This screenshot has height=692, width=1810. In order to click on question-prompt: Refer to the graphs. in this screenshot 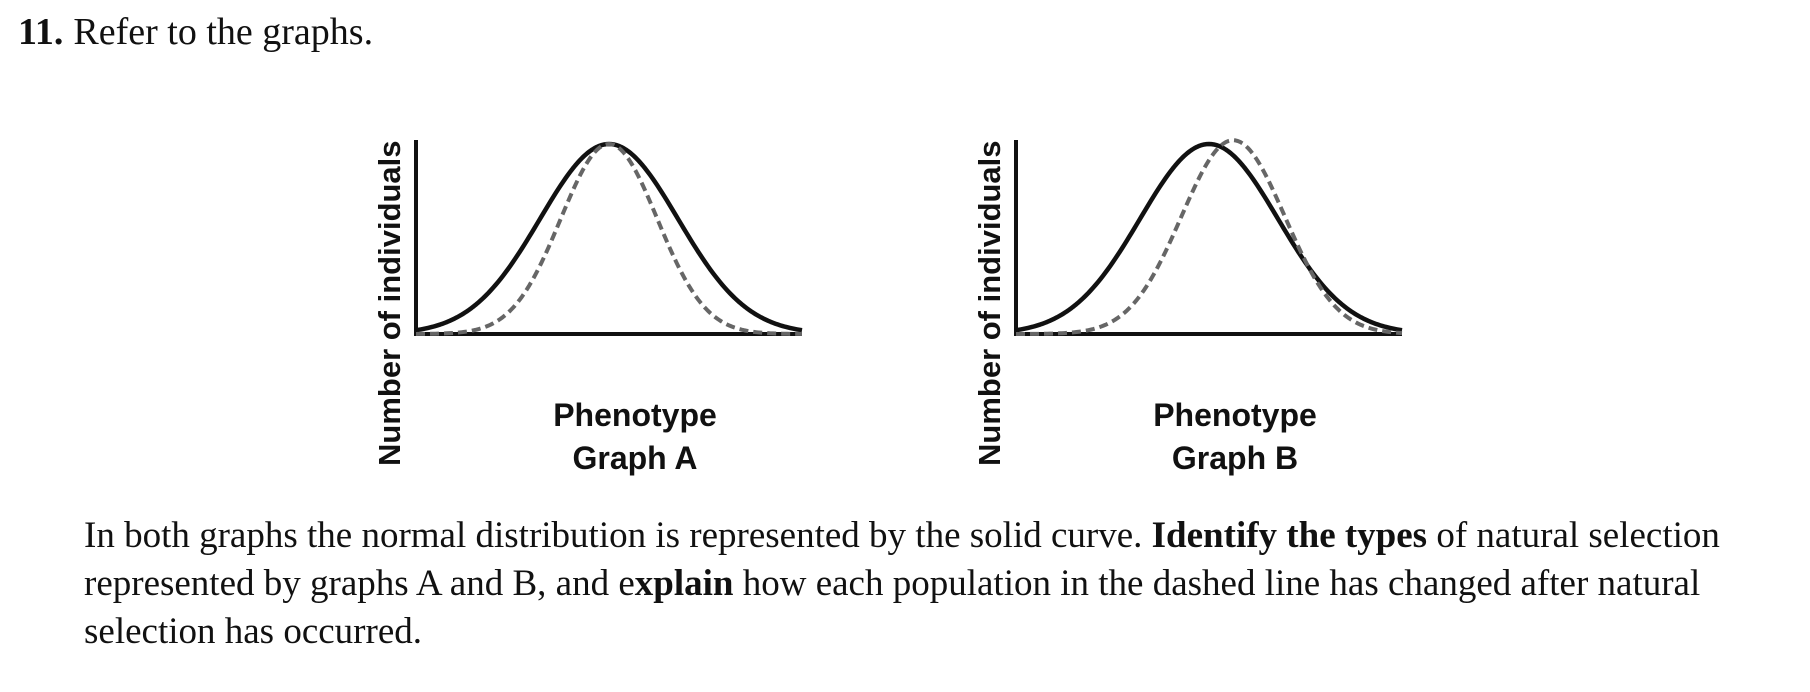, I will do `click(223, 32)`.